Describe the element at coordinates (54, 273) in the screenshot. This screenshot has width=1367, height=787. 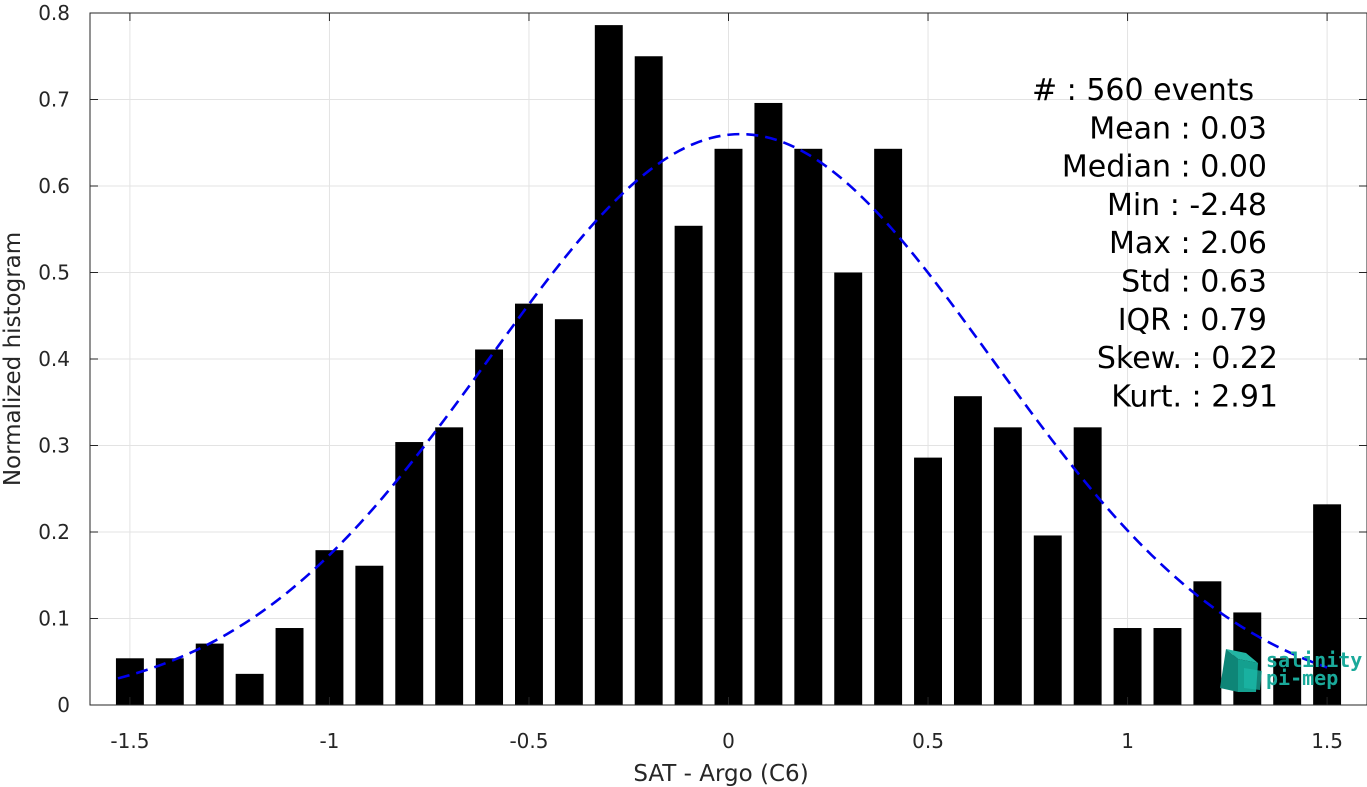
I see `y-tick-label: 0.5` at that location.